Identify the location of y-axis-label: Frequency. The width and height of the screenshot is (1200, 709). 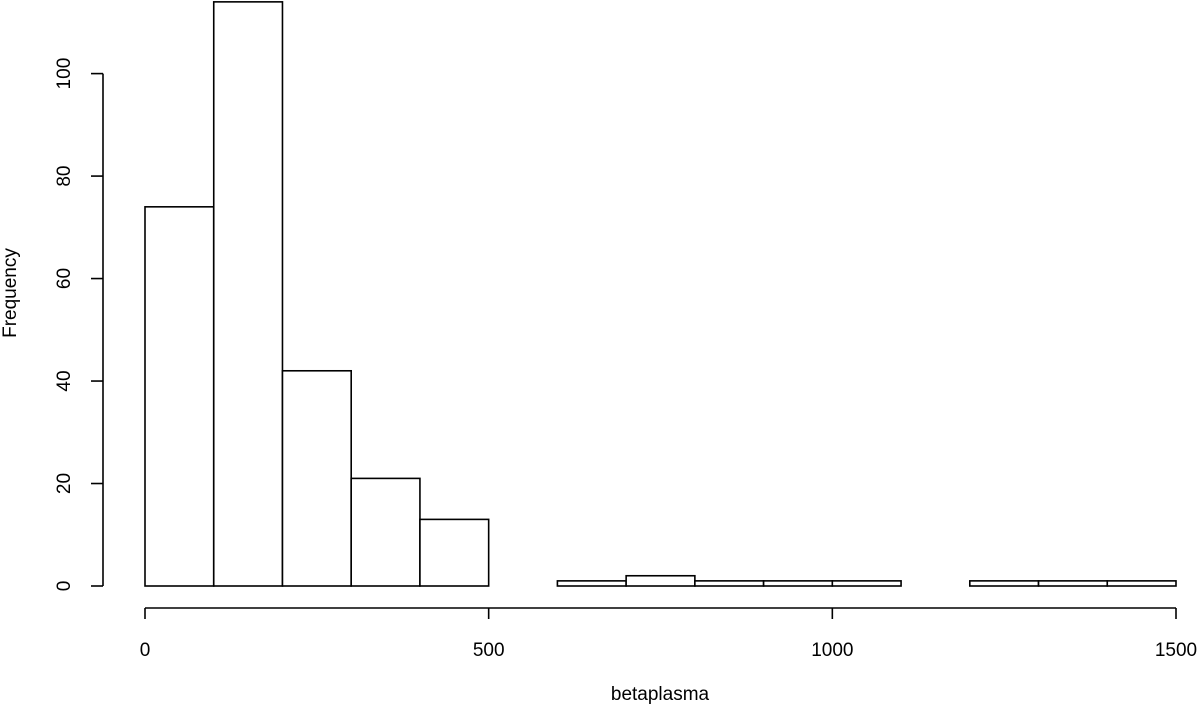
(10, 293).